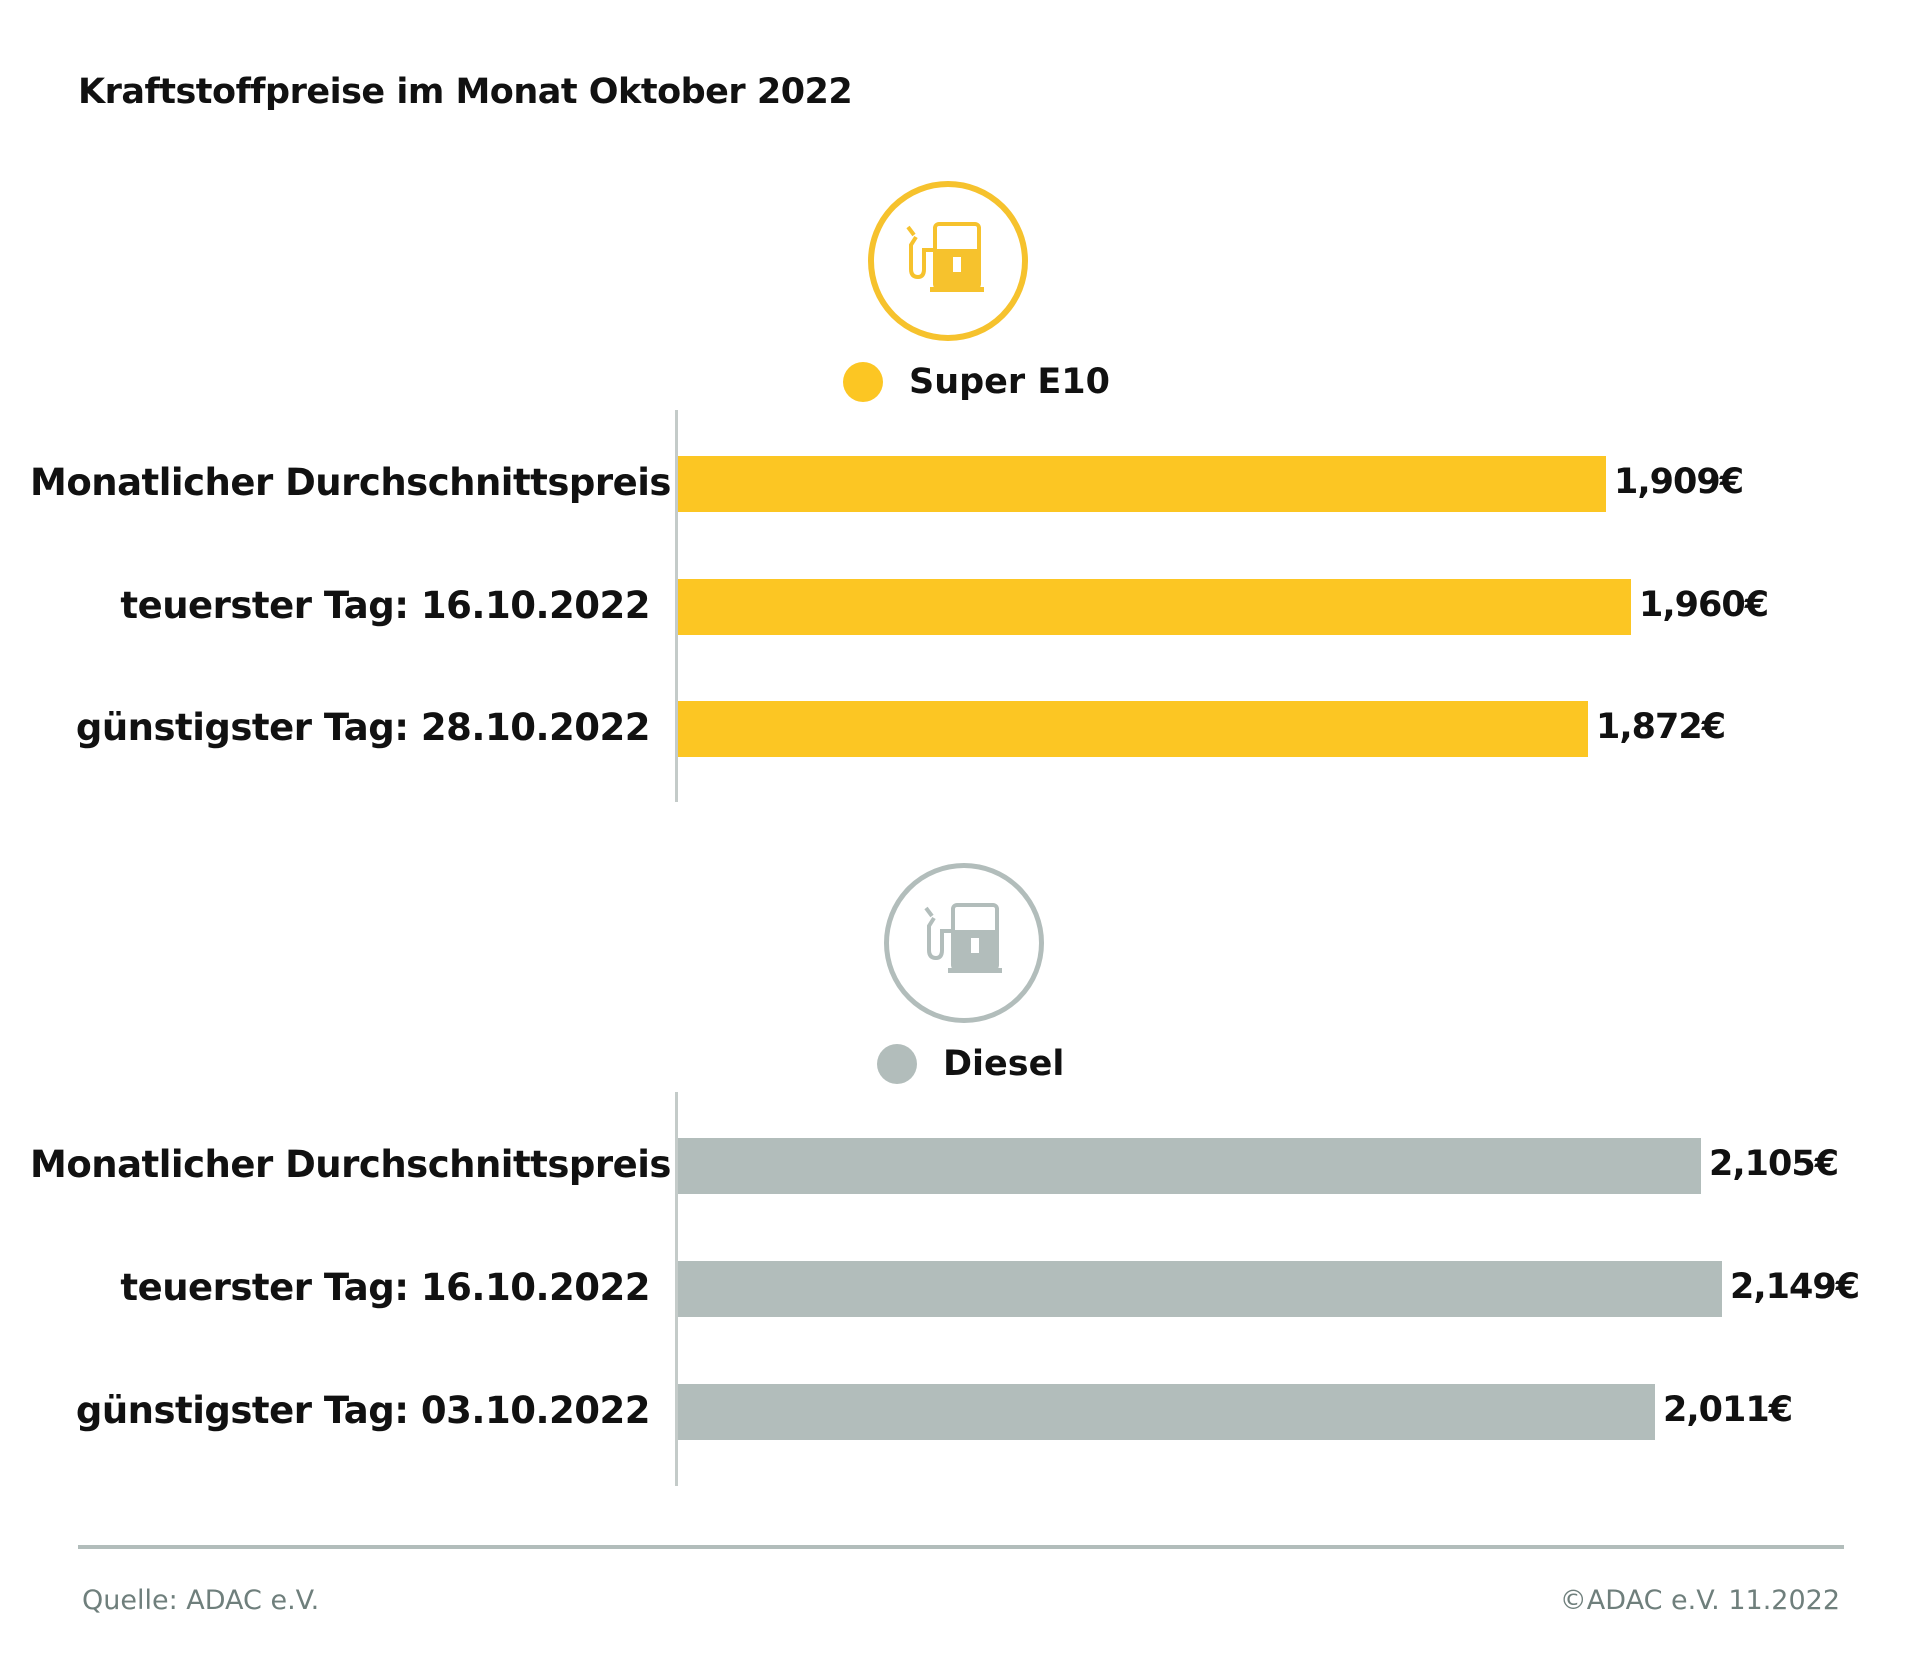  I want to click on category-label: günstigster Tag: 03.10.2022, so click(363, 1410).